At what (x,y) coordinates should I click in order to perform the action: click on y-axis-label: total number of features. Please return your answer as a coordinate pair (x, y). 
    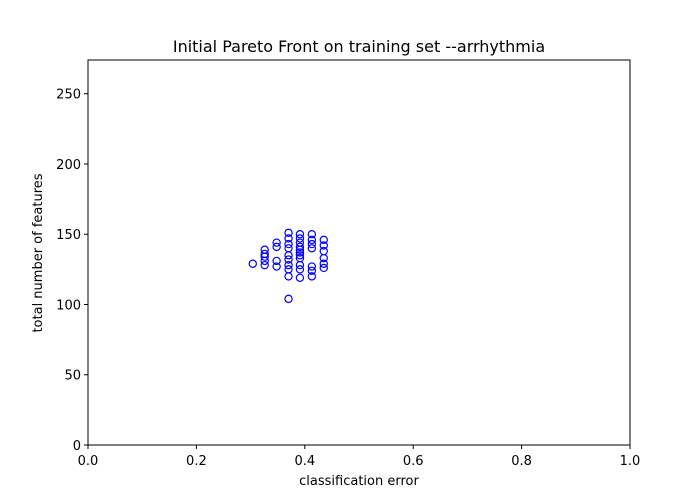
    Looking at the image, I should click on (38, 252).